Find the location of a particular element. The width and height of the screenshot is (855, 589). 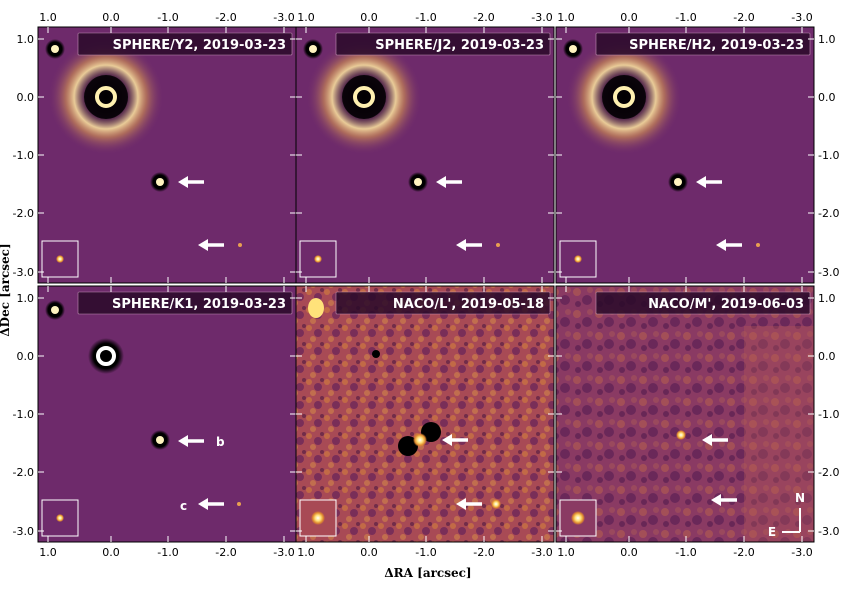

edge-region is located at coordinates (779, 434).